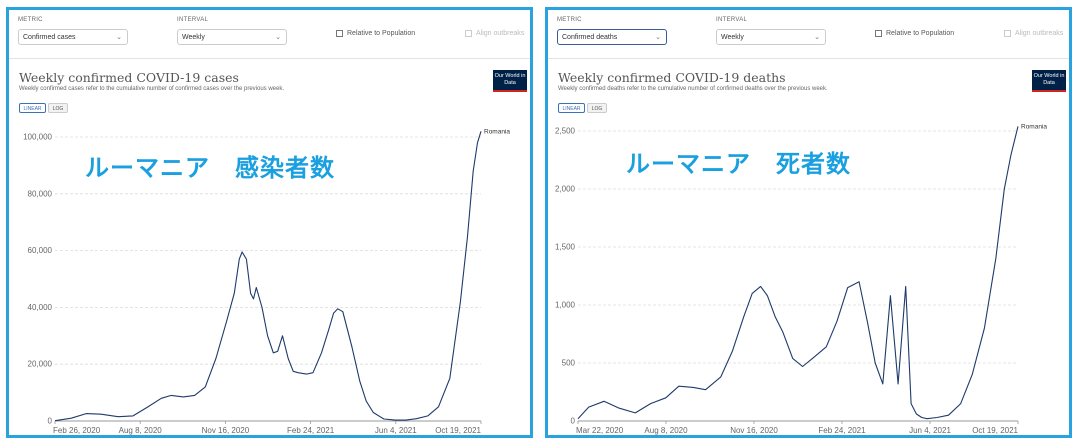 Image resolution: width=1079 pixels, height=446 pixels. Describe the element at coordinates (40, 250) in the screenshot. I see `y-tick-label: 60,000` at that location.